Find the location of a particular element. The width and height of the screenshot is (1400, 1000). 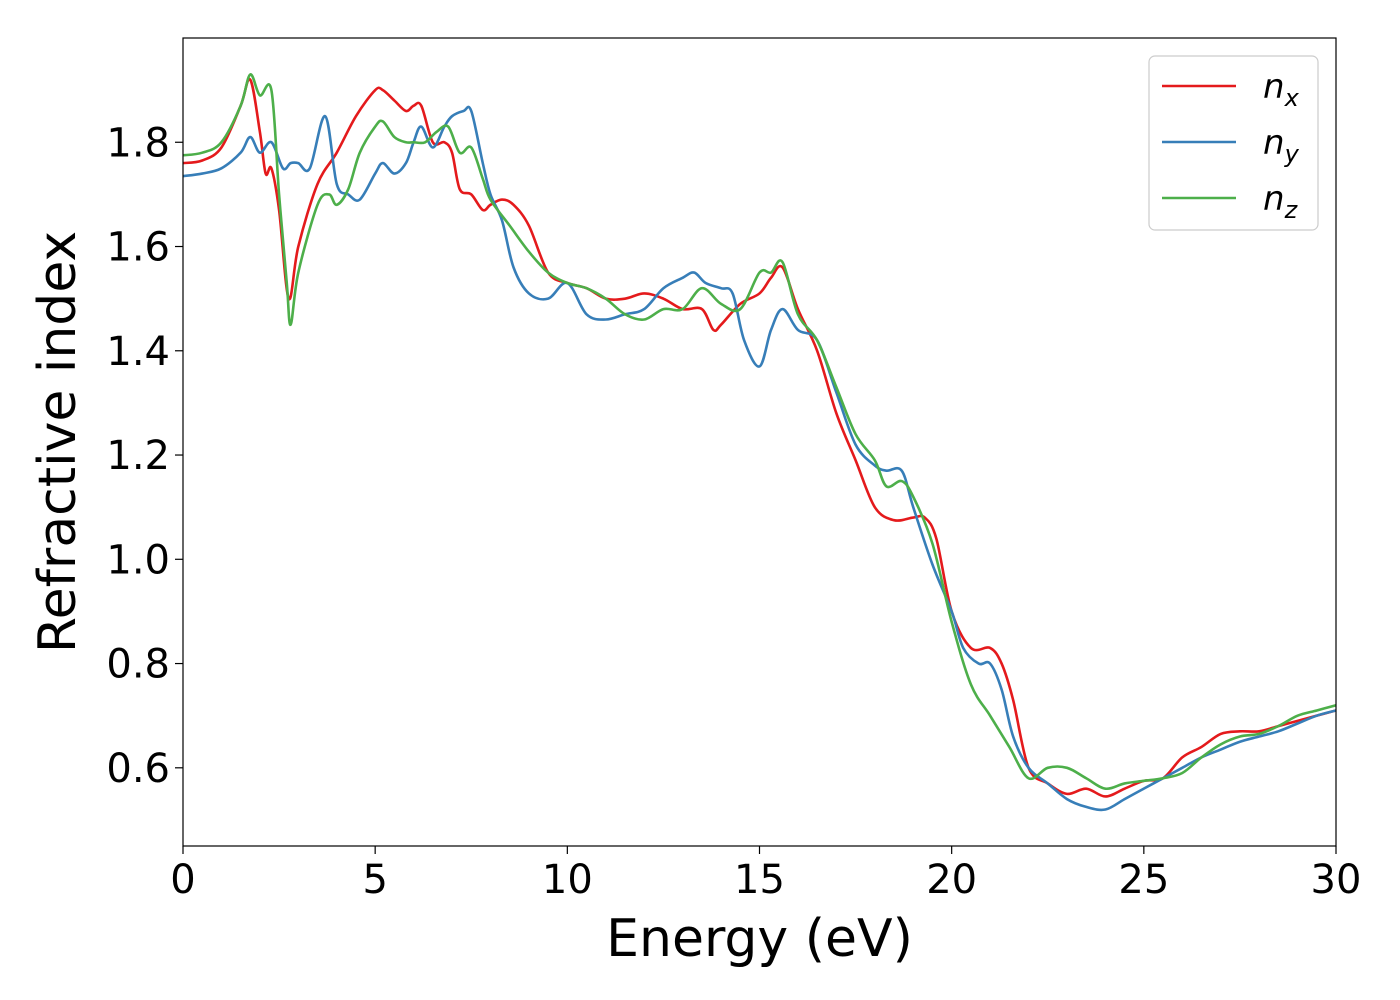

legend: nx ny nz is located at coordinates (1233, 143).